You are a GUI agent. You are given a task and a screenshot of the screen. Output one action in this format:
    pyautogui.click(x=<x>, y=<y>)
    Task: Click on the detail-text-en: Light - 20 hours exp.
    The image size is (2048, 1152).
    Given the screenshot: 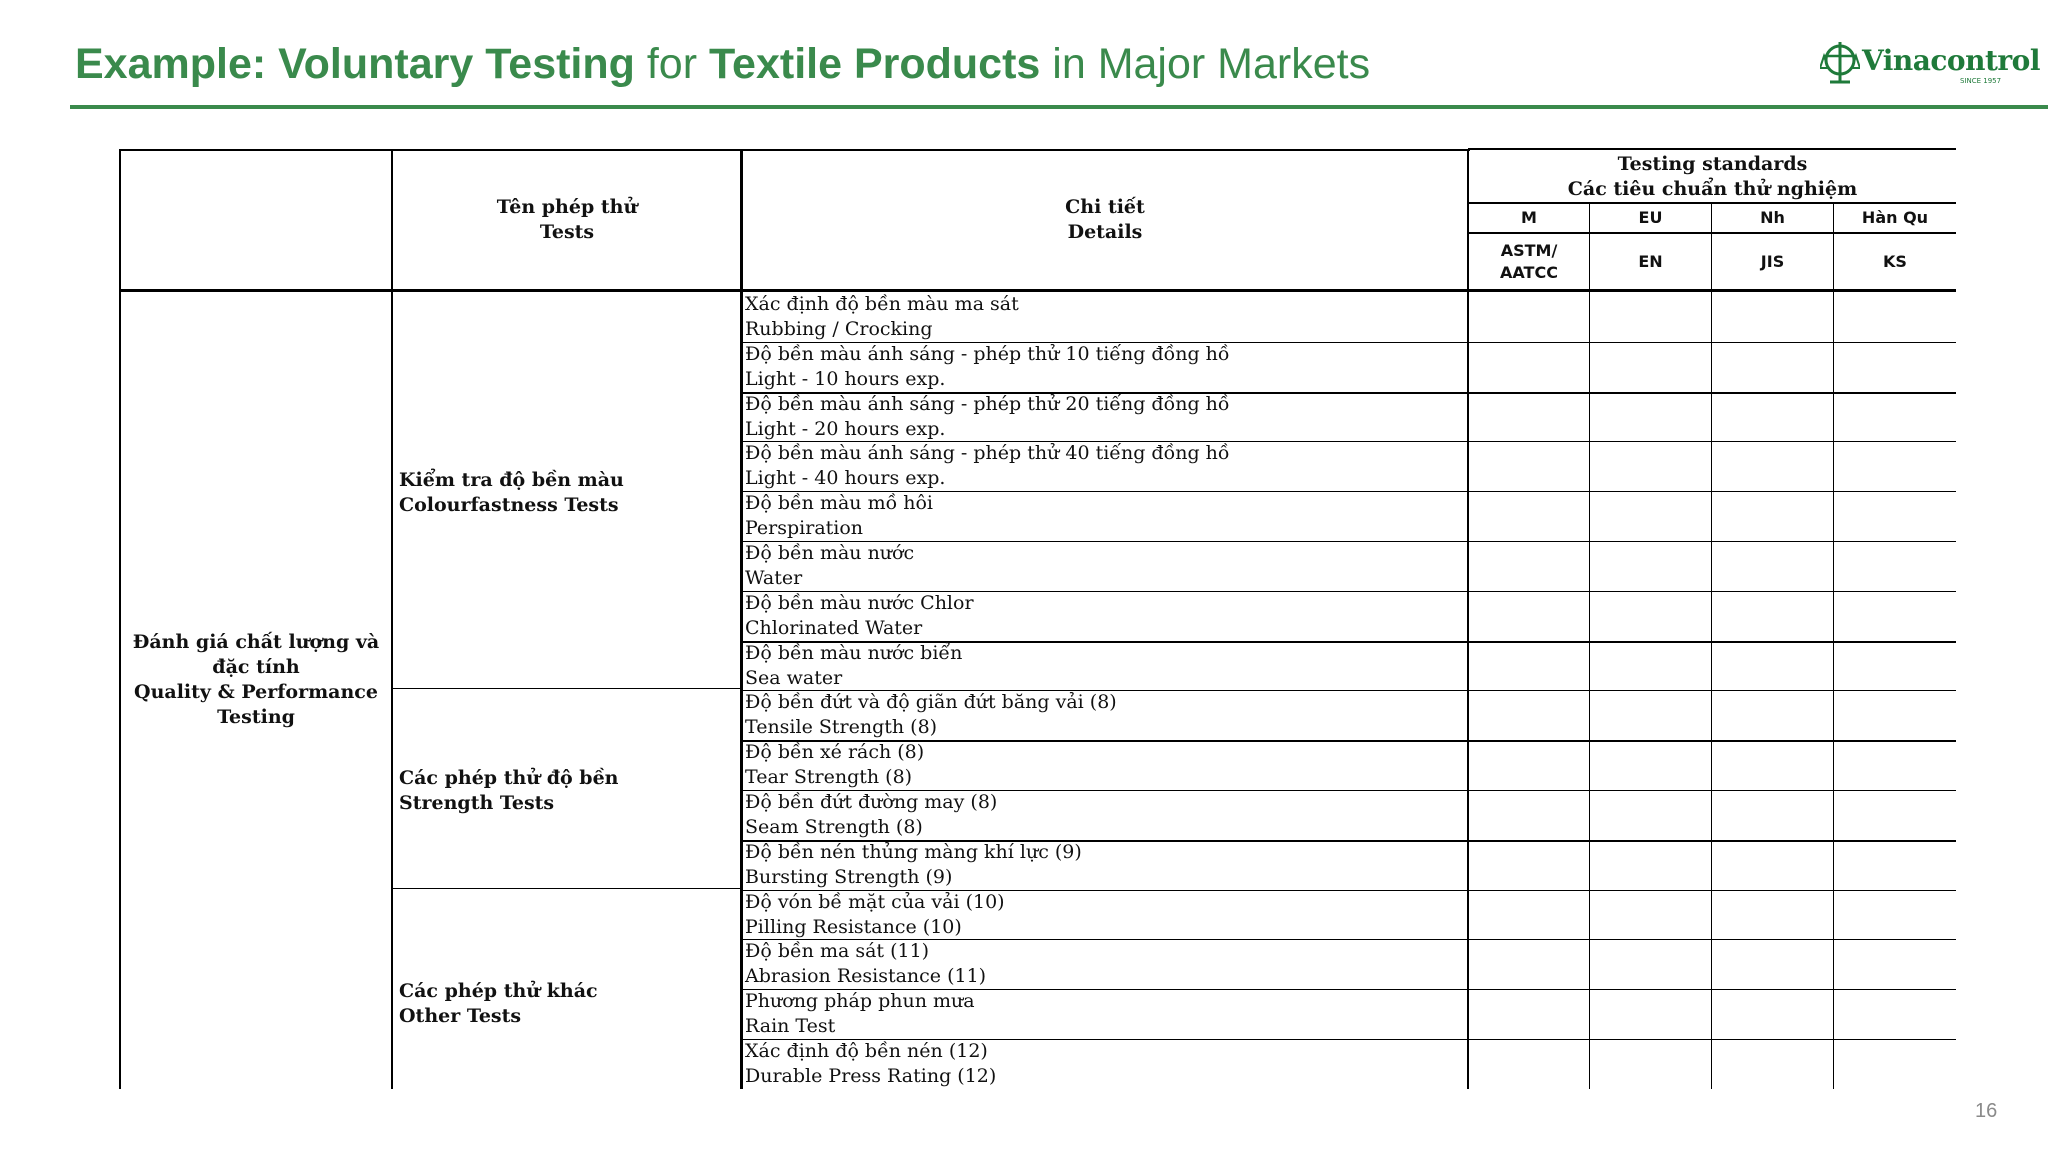 What is the action you would take?
    pyautogui.click(x=845, y=428)
    